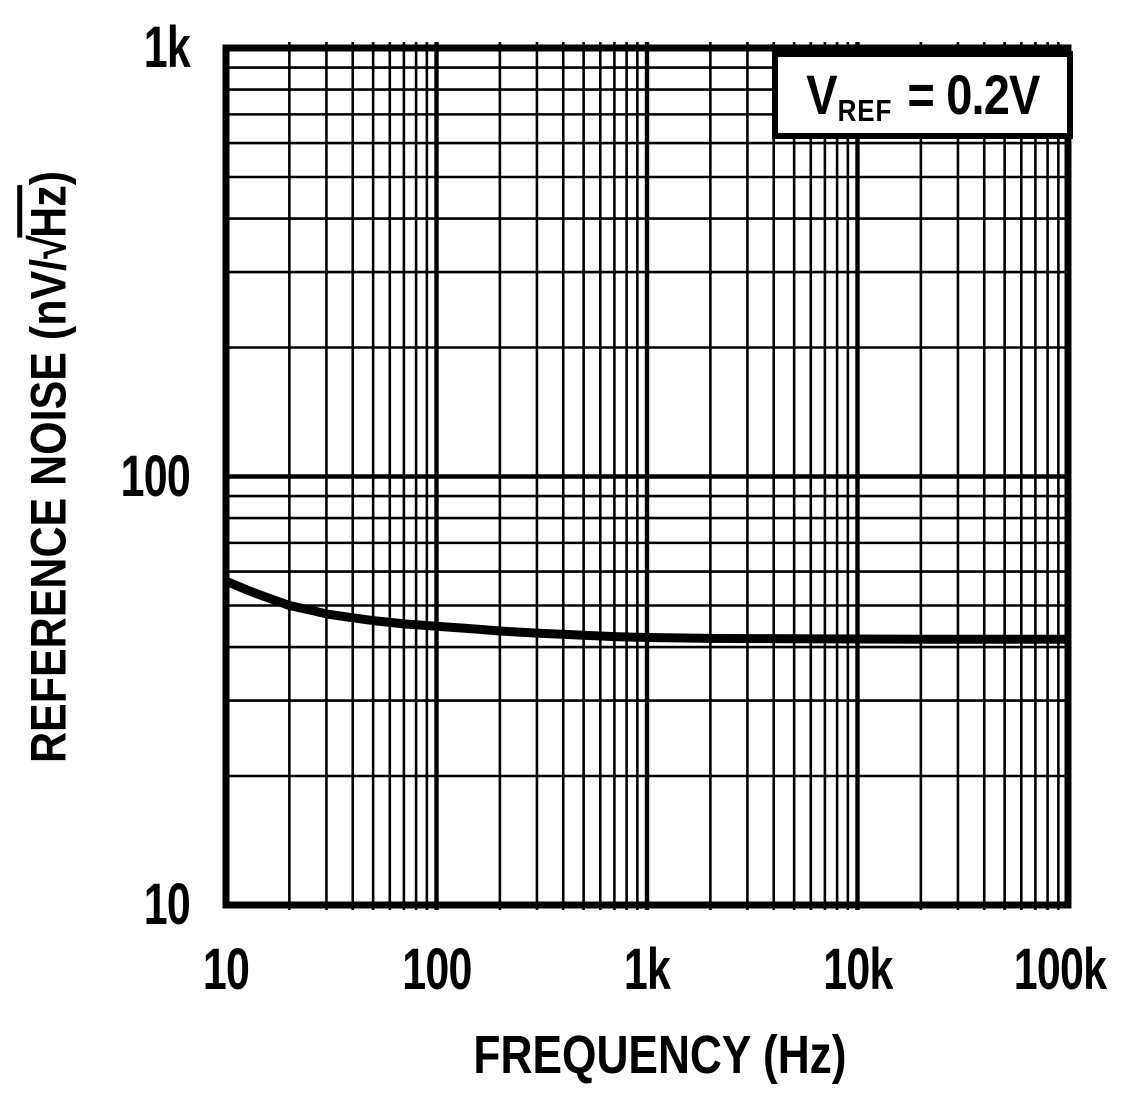  Describe the element at coordinates (973, 94) in the screenshot. I see `vref-value: = 0.2V` at that location.